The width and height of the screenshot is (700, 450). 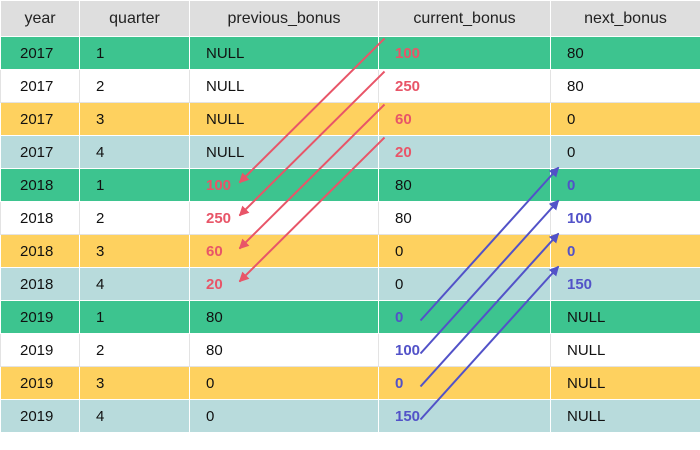 I want to click on cell-previous-bonus: 20, so click(x=284, y=284).